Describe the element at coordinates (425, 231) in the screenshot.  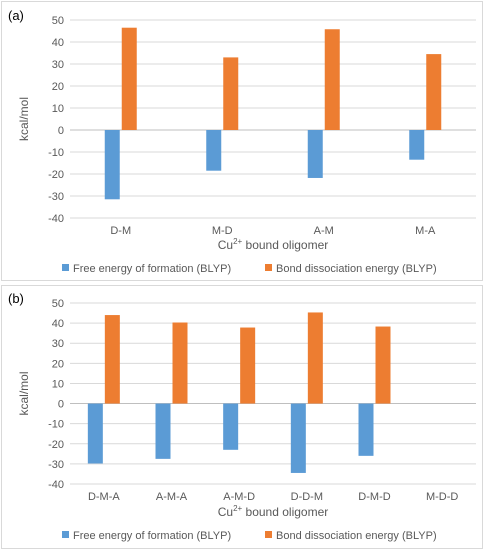
I see `x-category-label: M-A` at that location.